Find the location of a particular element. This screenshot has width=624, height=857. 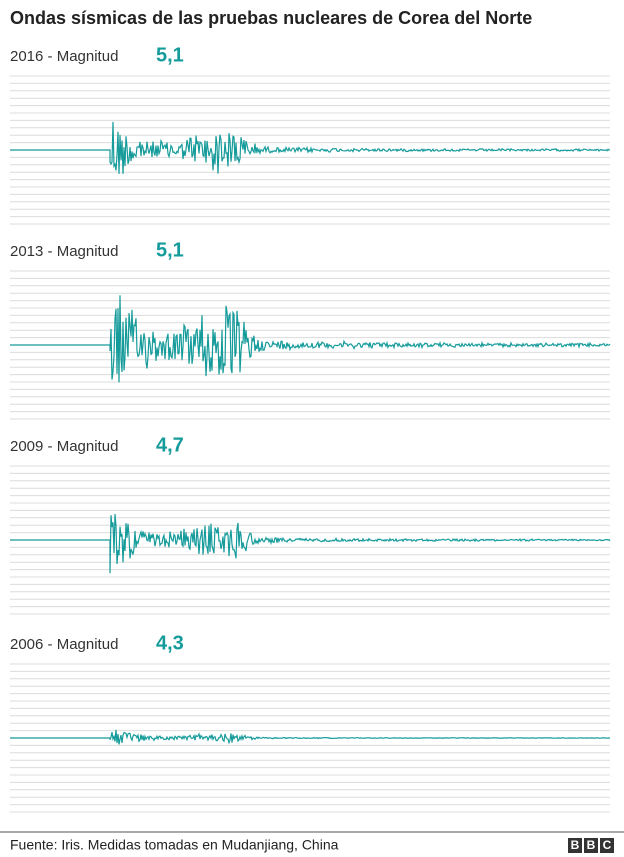

panel-label: 2013 - Magnitud is located at coordinates (64, 251).